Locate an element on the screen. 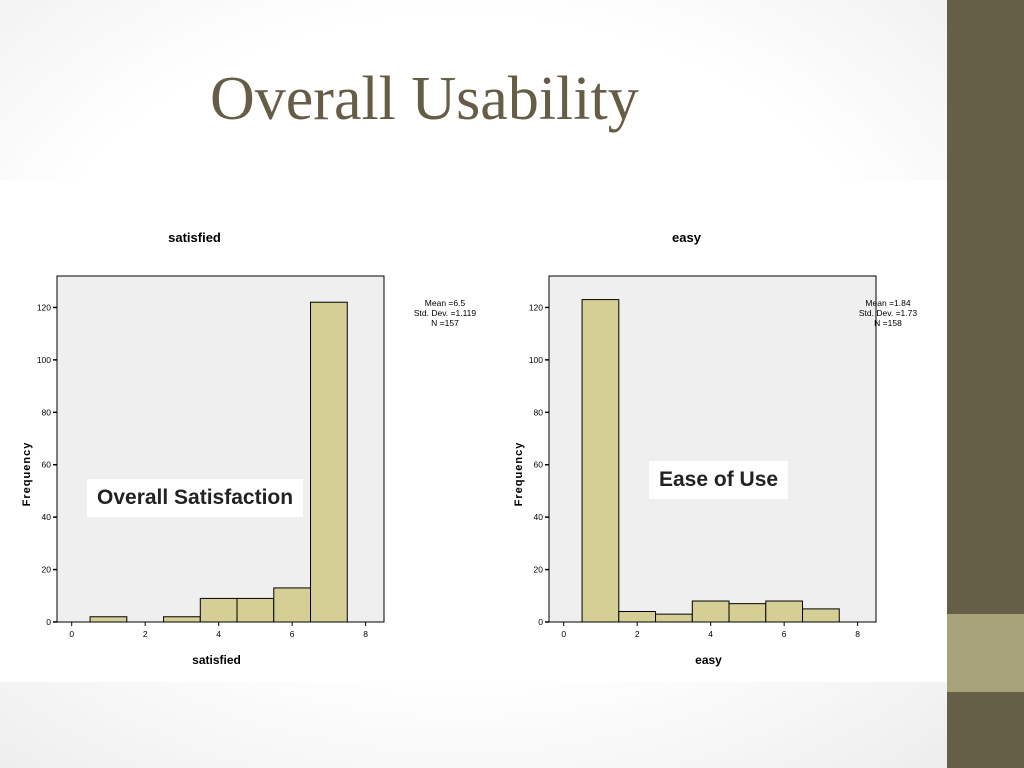  stats-n: N =157 is located at coordinates (445, 323).